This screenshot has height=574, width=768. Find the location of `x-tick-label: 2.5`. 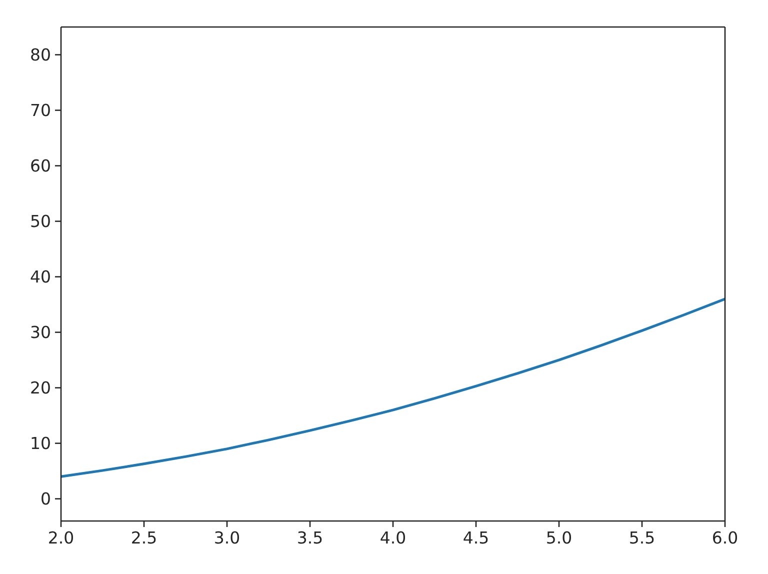

x-tick-label: 2.5 is located at coordinates (144, 538).